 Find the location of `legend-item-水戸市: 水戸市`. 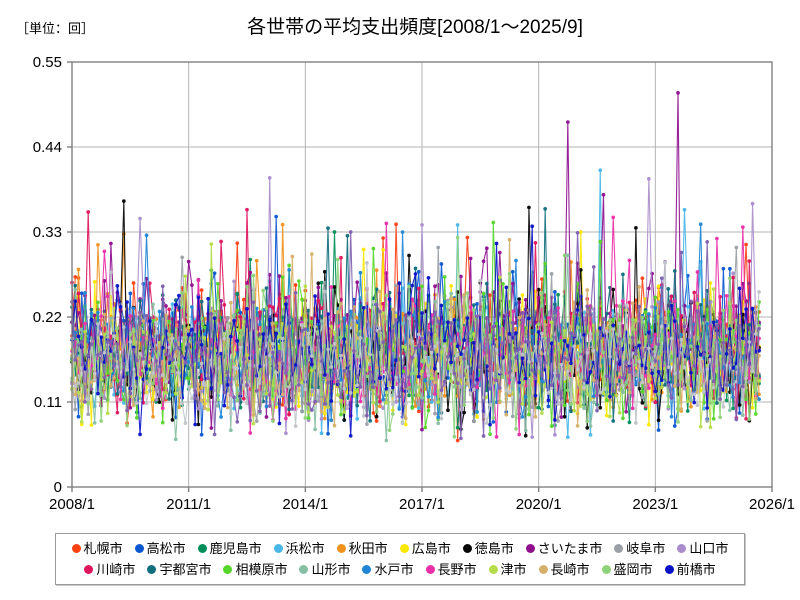

legend-item-水戸市: 水戸市 is located at coordinates (388, 569).